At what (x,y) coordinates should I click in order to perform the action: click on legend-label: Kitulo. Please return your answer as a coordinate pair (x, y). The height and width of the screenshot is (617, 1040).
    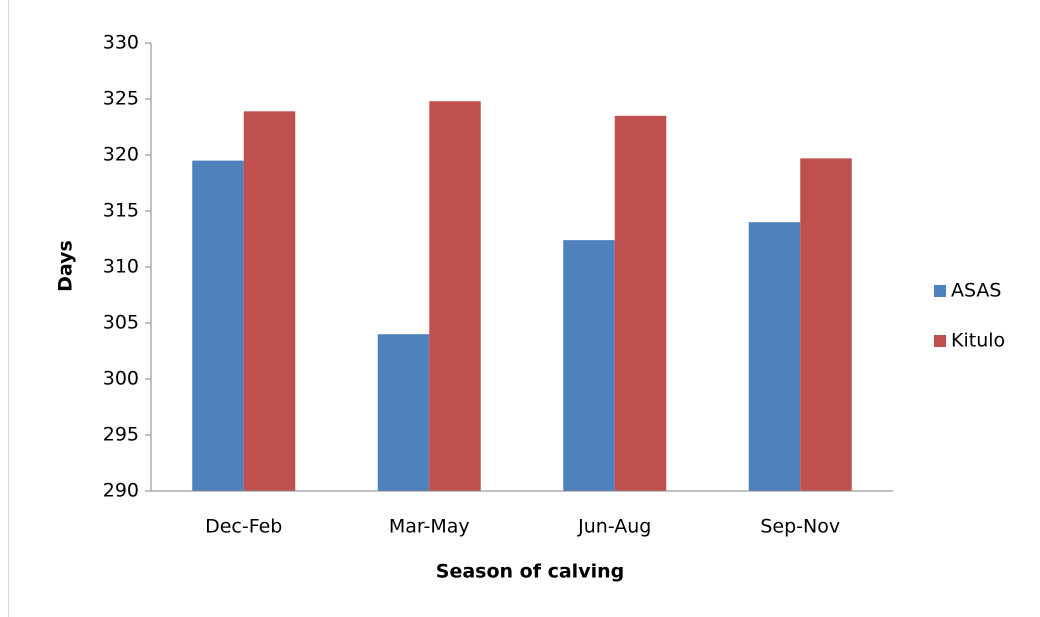
    Looking at the image, I should click on (978, 341).